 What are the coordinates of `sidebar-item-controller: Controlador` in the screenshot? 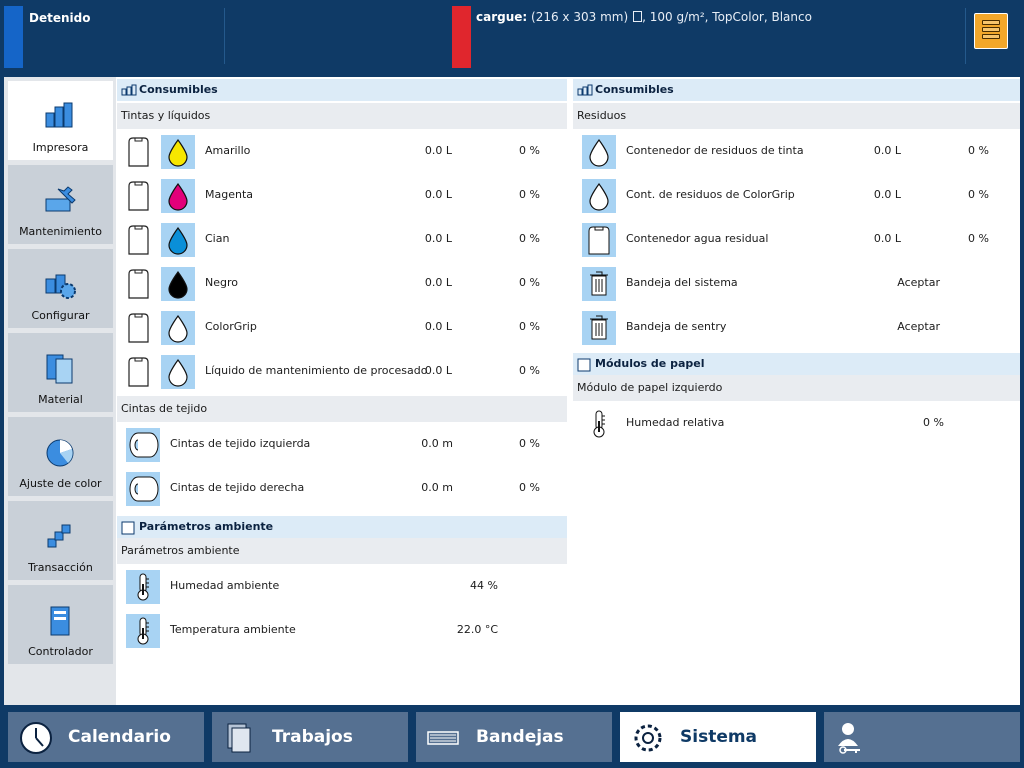 It's located at (60, 624).